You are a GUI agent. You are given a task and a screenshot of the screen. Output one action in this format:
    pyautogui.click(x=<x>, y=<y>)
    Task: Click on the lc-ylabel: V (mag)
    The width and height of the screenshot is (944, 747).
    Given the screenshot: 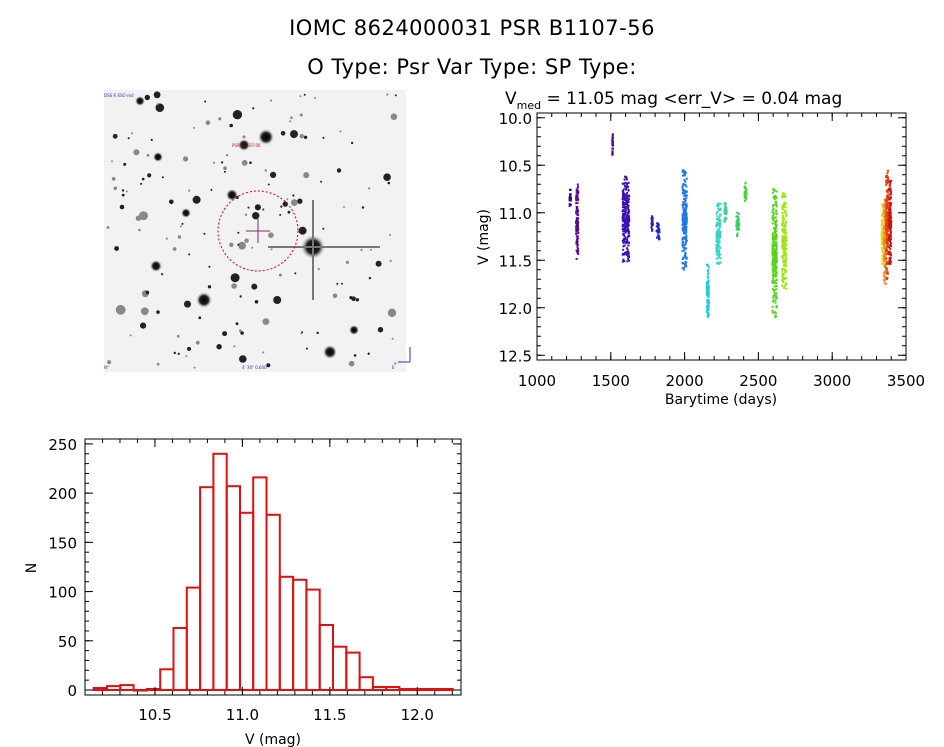 What is the action you would take?
    pyautogui.click(x=484, y=237)
    